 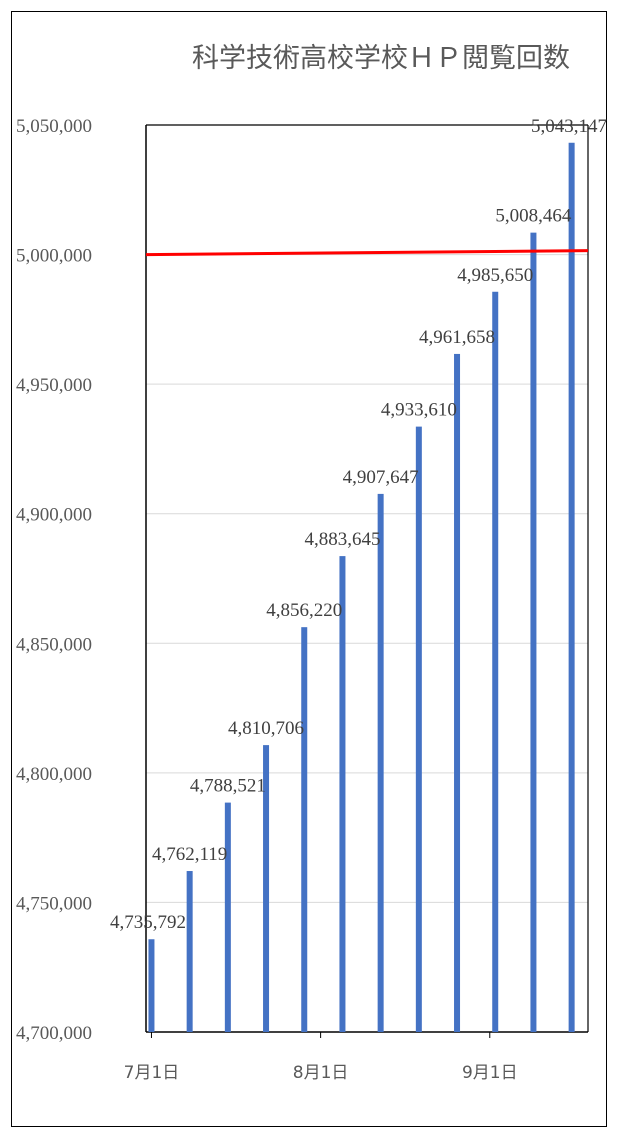 What do you see at coordinates (342, 539) in the screenshot?
I see `data-label: 4,883,645` at bounding box center [342, 539].